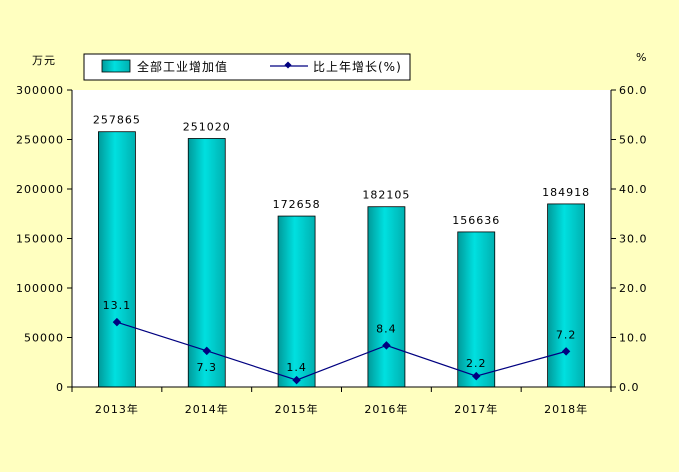 This screenshot has width=679, height=472. What do you see at coordinates (476, 363) in the screenshot?
I see `line-value-label: 2.2` at bounding box center [476, 363].